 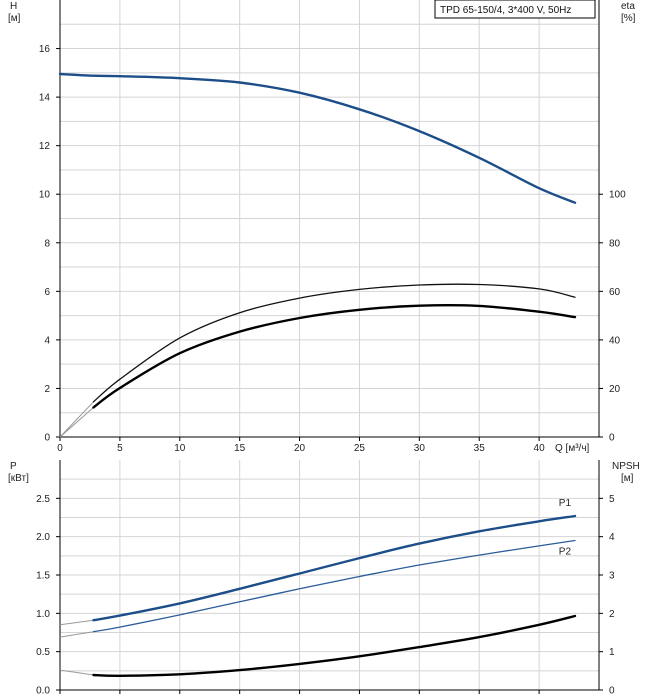 What do you see at coordinates (628, 6) in the screenshot?
I see `y-axis-title-right: eta` at bounding box center [628, 6].